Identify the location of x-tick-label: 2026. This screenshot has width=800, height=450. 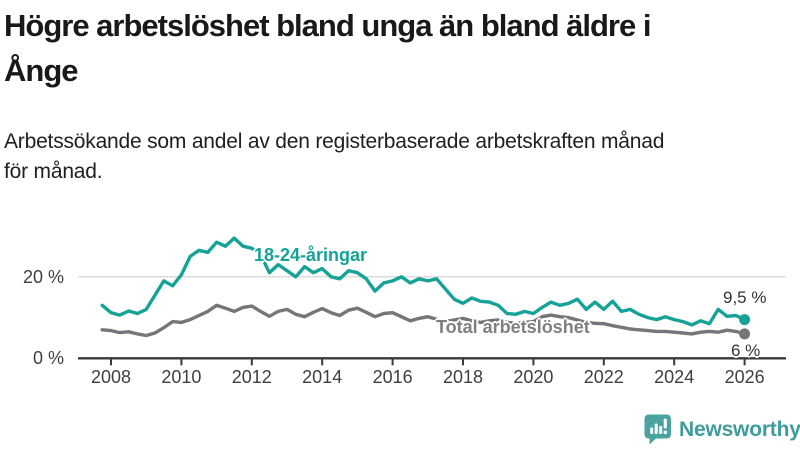
(744, 377).